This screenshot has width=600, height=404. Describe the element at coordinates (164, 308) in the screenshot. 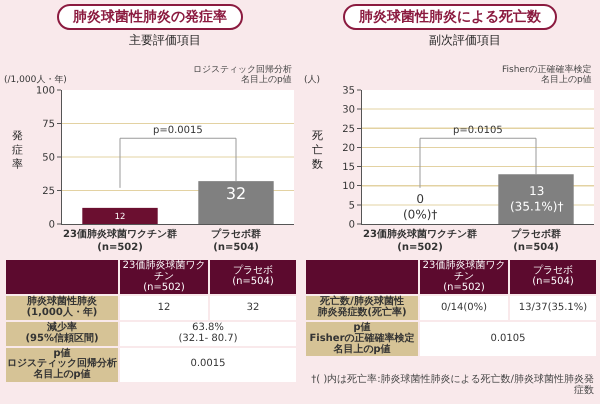

I see `data-label: 12` at that location.